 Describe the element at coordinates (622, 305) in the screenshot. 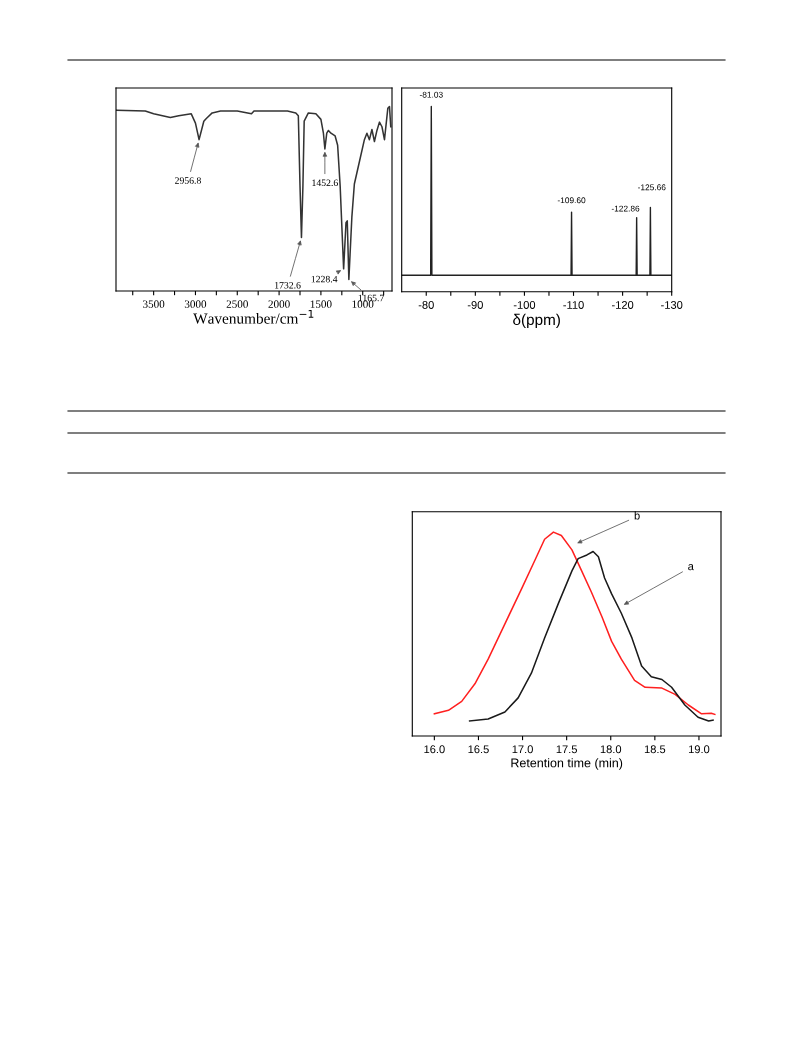

I see `x-tick-label: -120` at that location.